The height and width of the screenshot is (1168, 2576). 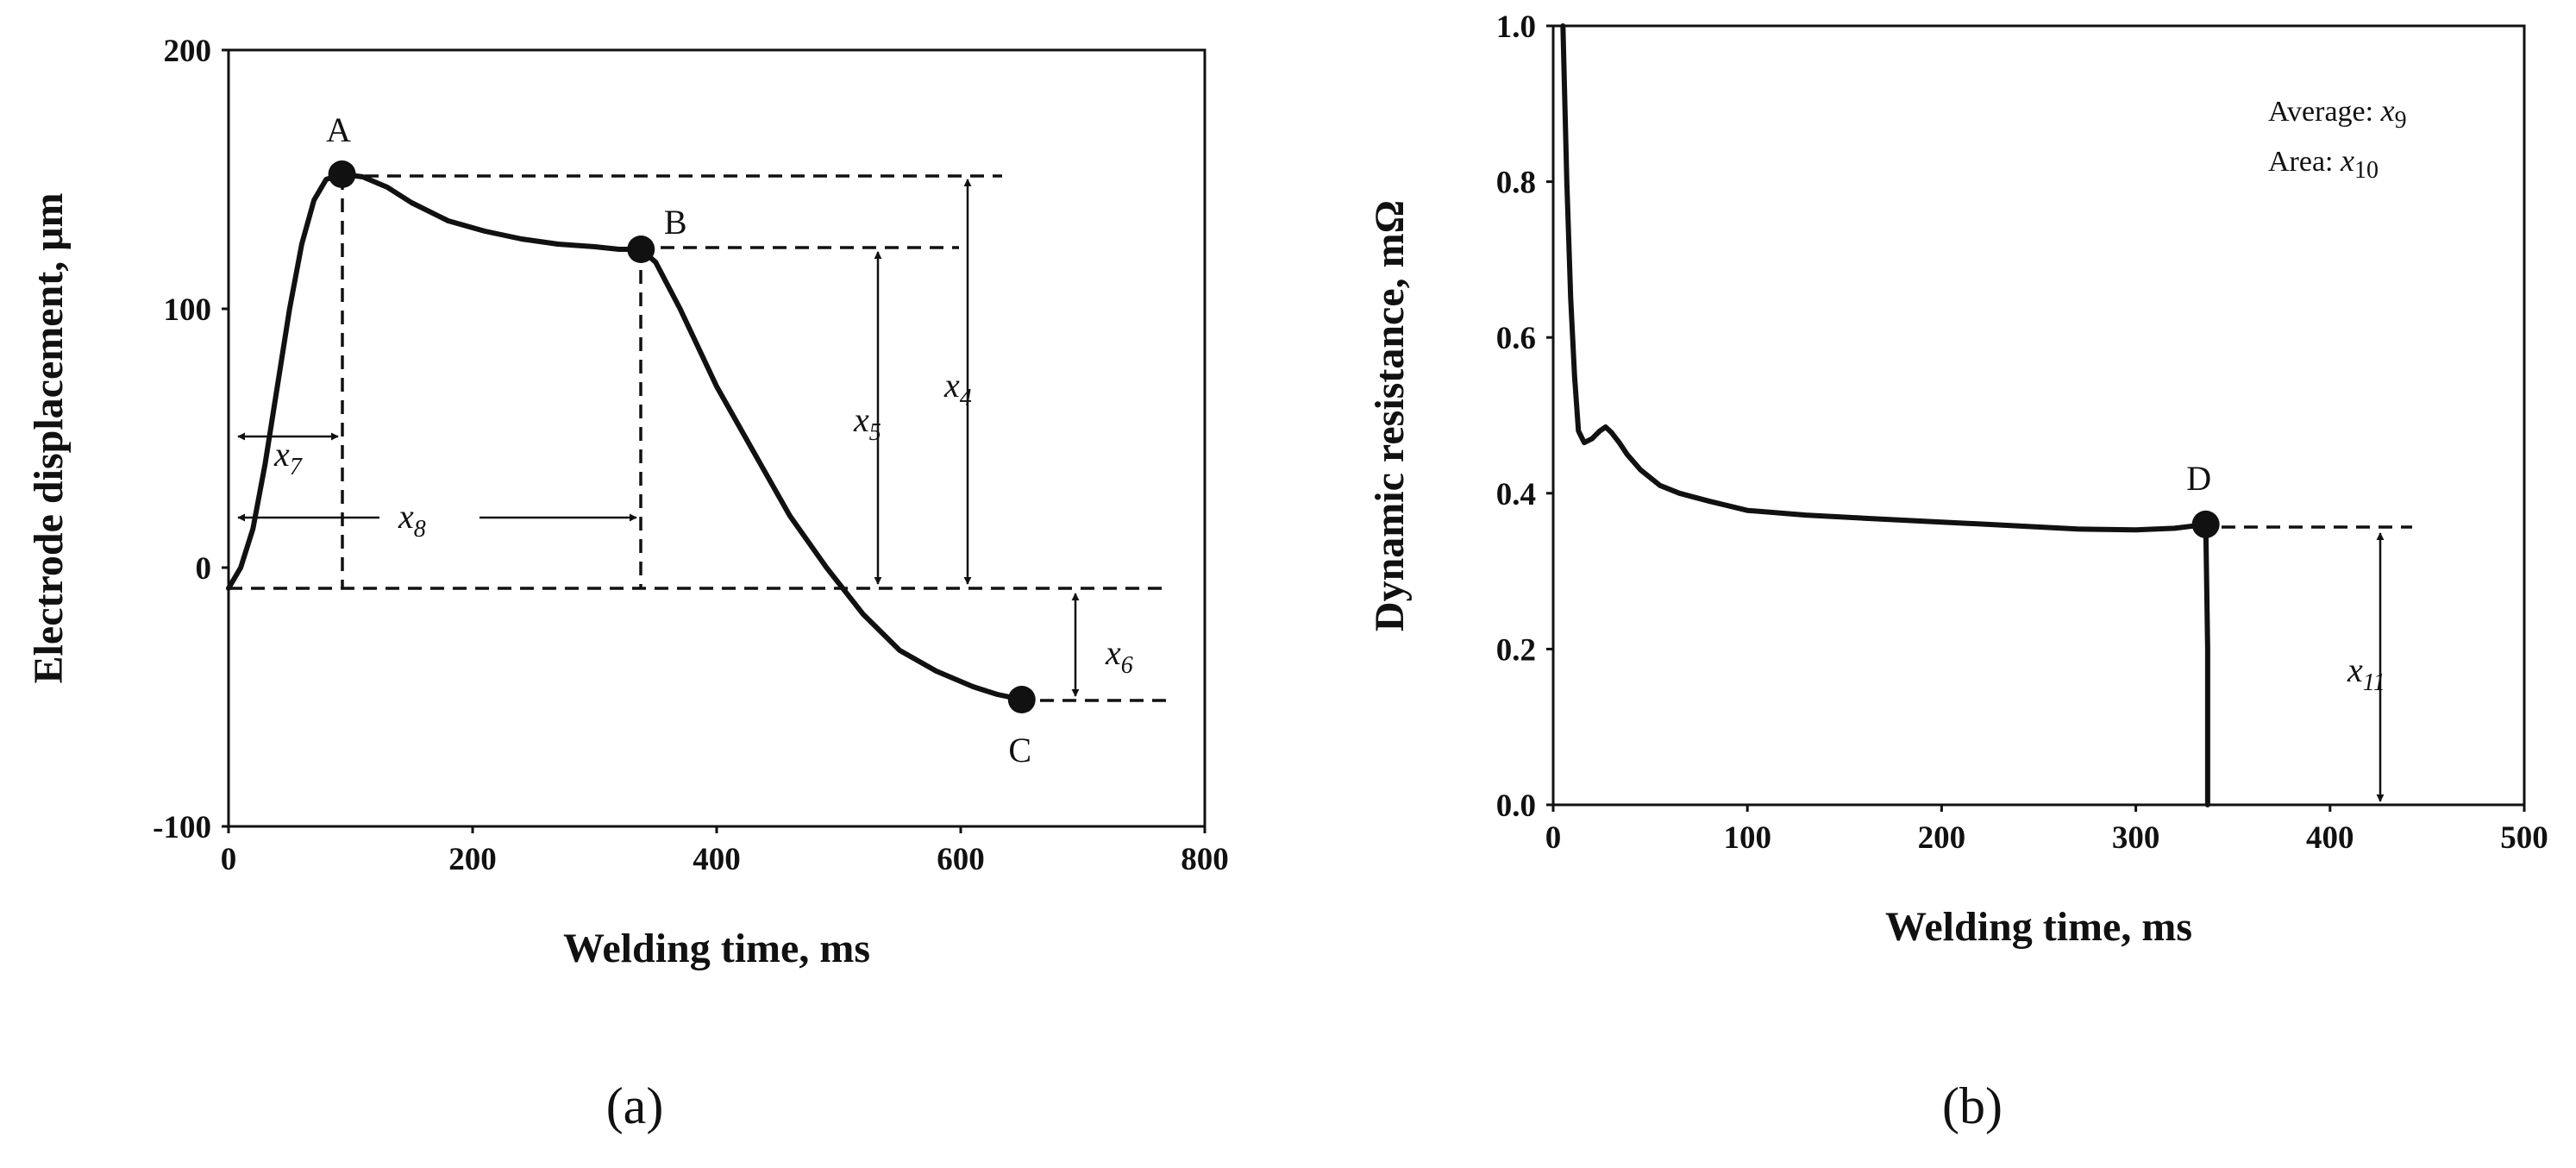 What do you see at coordinates (1516, 183) in the screenshot?
I see `y-tick-label: 0.8` at bounding box center [1516, 183].